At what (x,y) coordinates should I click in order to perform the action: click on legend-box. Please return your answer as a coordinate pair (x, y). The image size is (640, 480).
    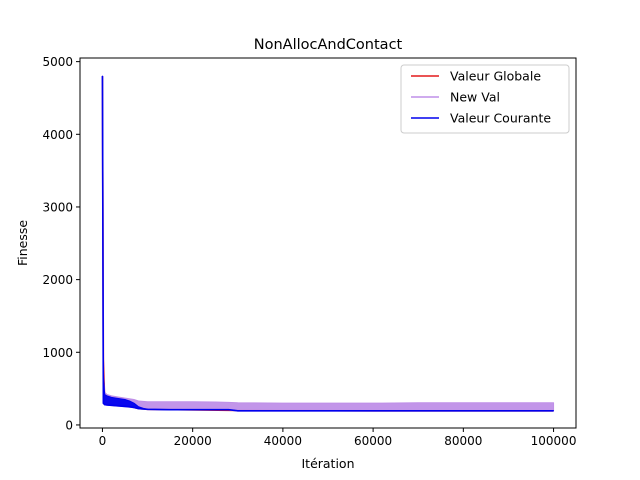
    Looking at the image, I should click on (485, 99).